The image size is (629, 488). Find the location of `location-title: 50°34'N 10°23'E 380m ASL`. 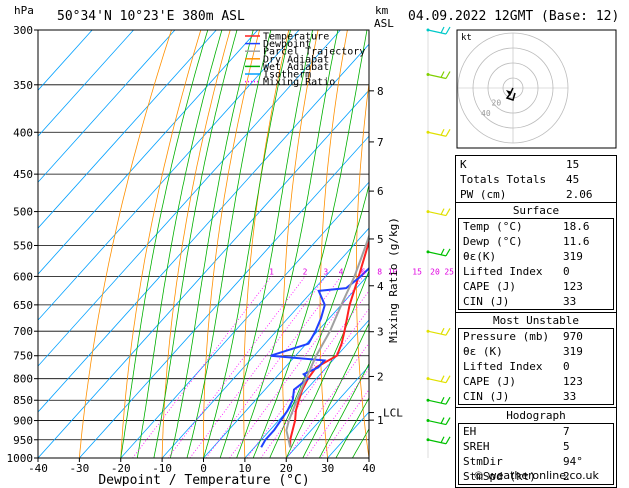

location-title: 50°34'N 10°23'E 380m ASL is located at coordinates (151, 16).